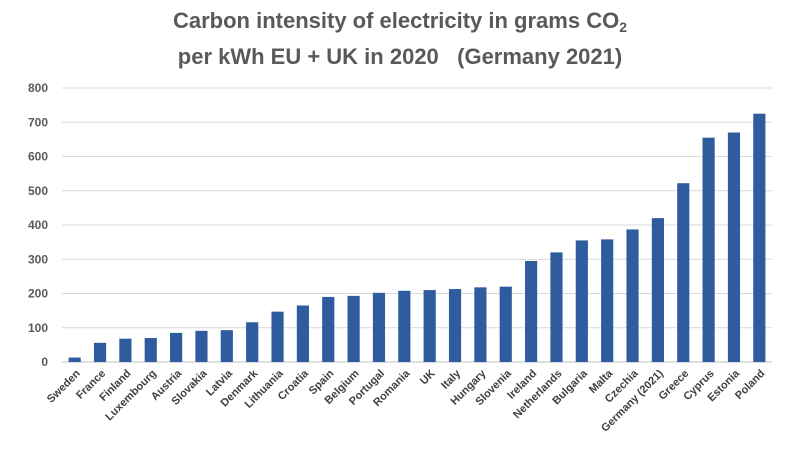 This screenshot has height=452, width=800. I want to click on x-tick-label: Sweden, so click(64, 386).